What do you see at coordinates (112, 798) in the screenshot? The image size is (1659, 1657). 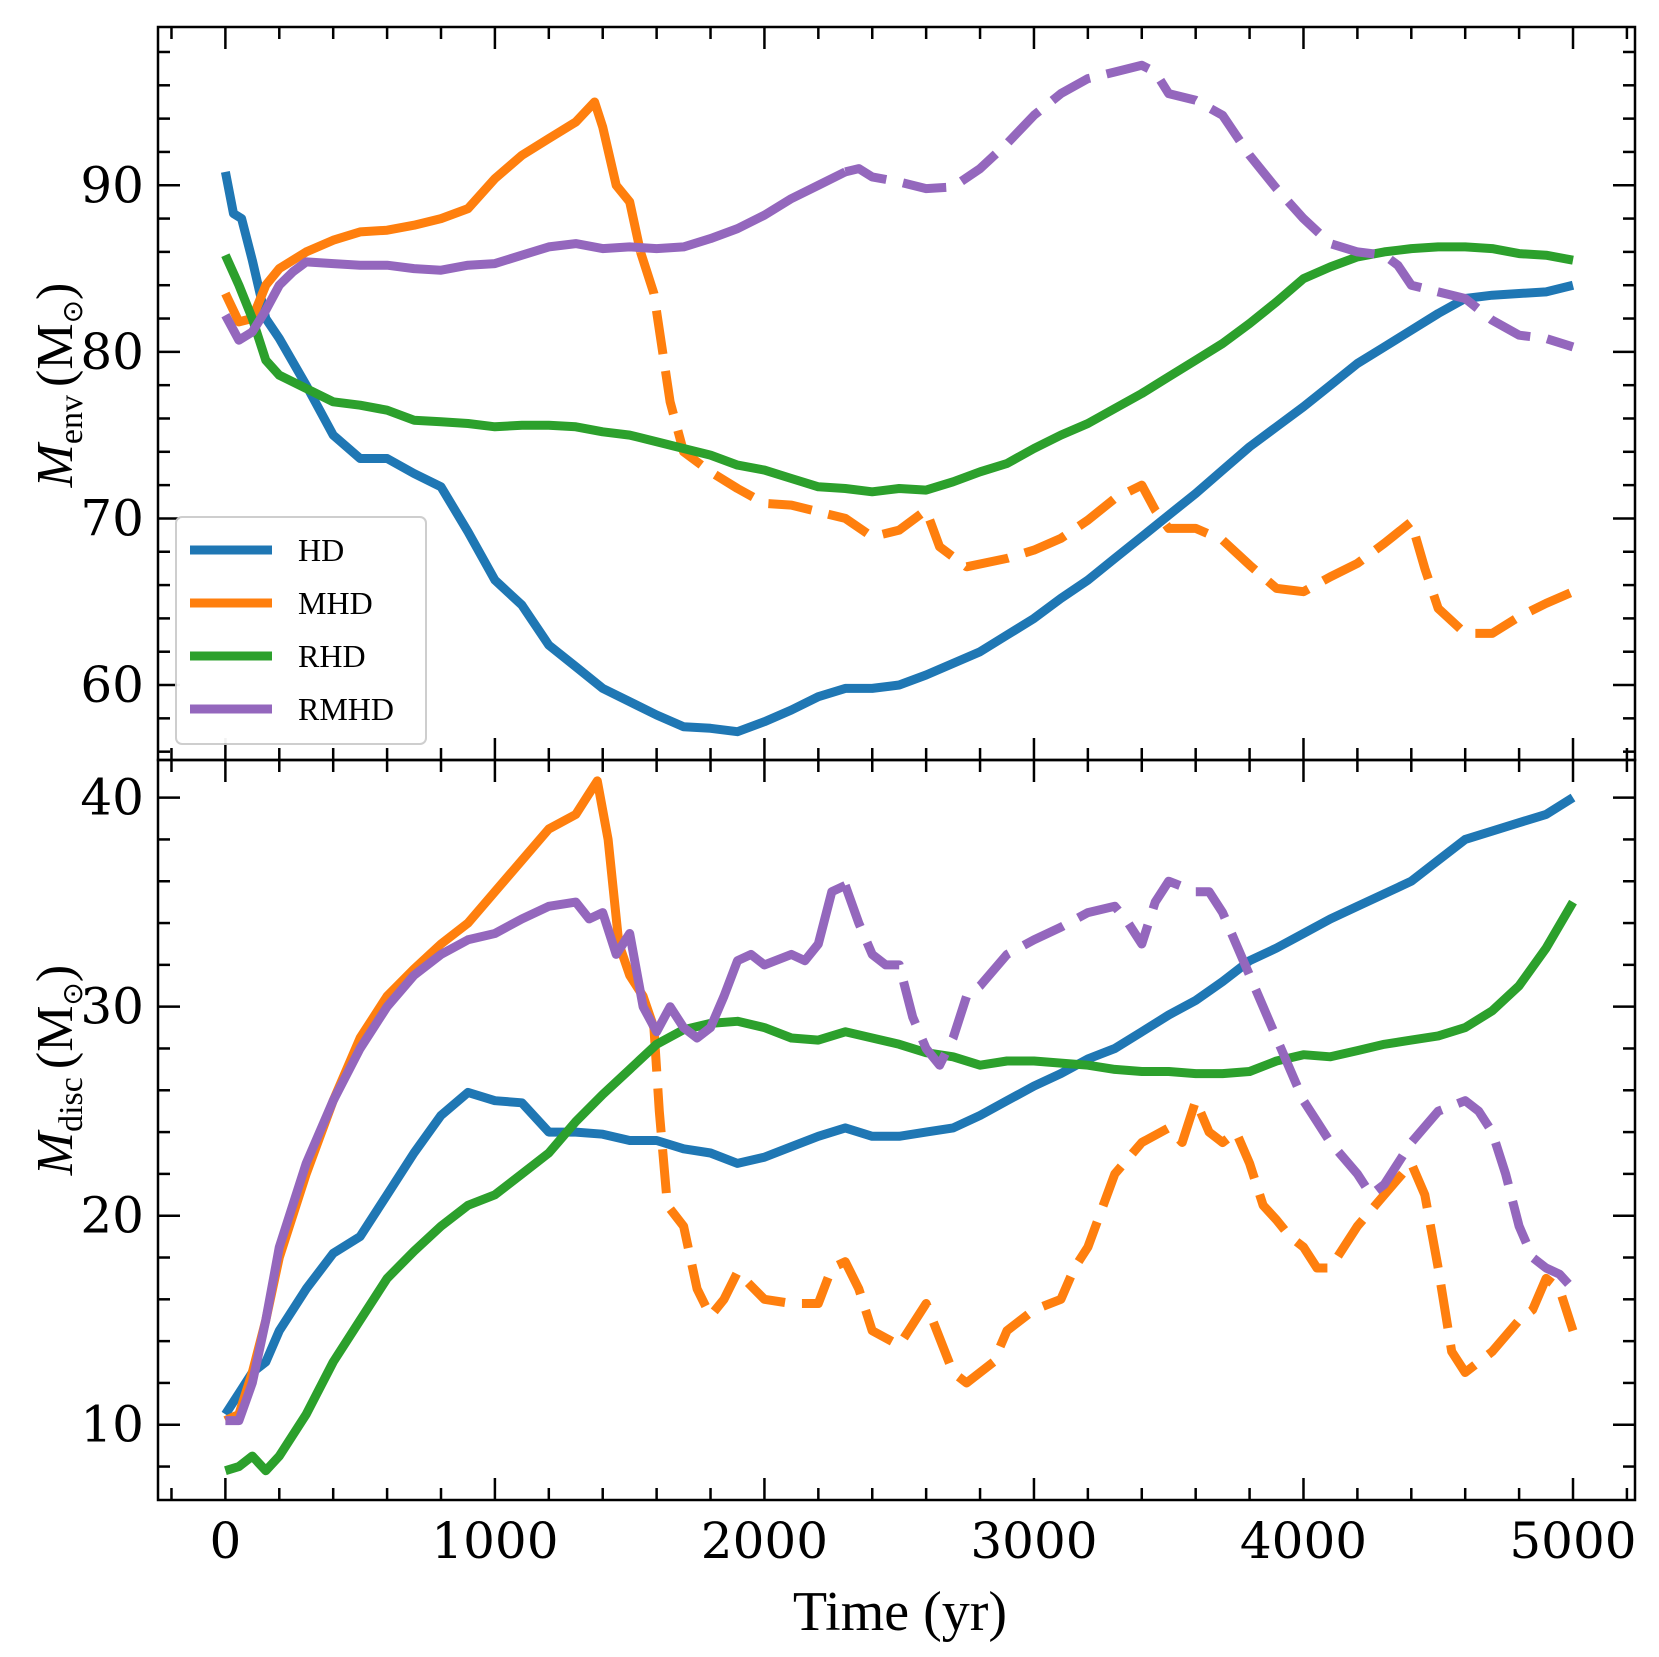 I see `bottom-y-tick-label-40: 40` at bounding box center [112, 798].